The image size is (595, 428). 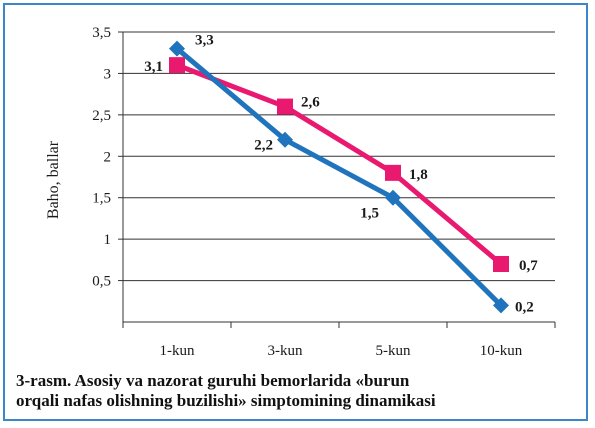 What do you see at coordinates (204, 41) in the screenshot?
I see `data-label: 3,3` at bounding box center [204, 41].